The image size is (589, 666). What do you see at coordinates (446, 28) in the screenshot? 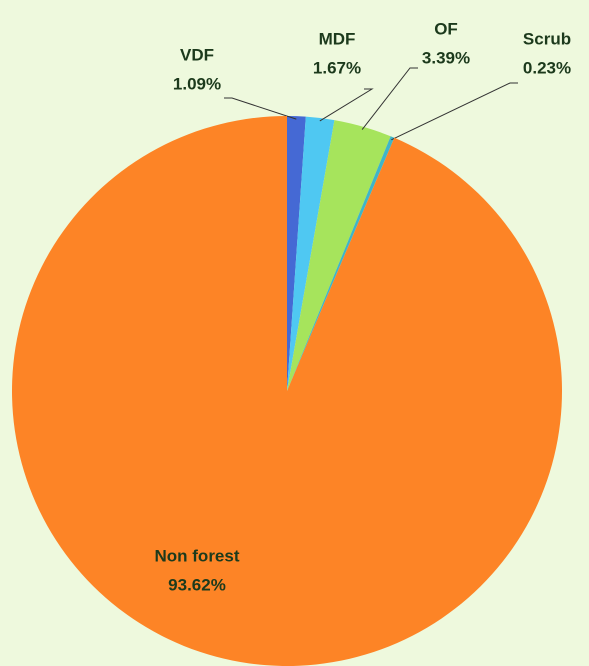
I see `slice-label: OF` at bounding box center [446, 28].